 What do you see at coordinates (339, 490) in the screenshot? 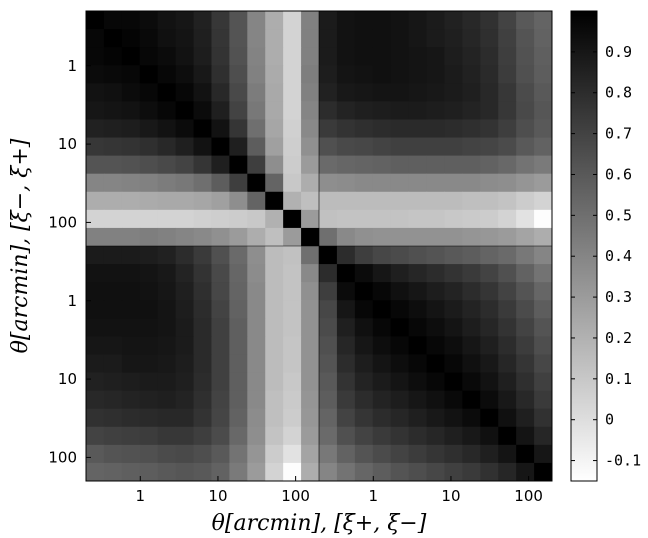
I see `x-tick-labels: 1 10 100 1 10 100` at bounding box center [339, 490].